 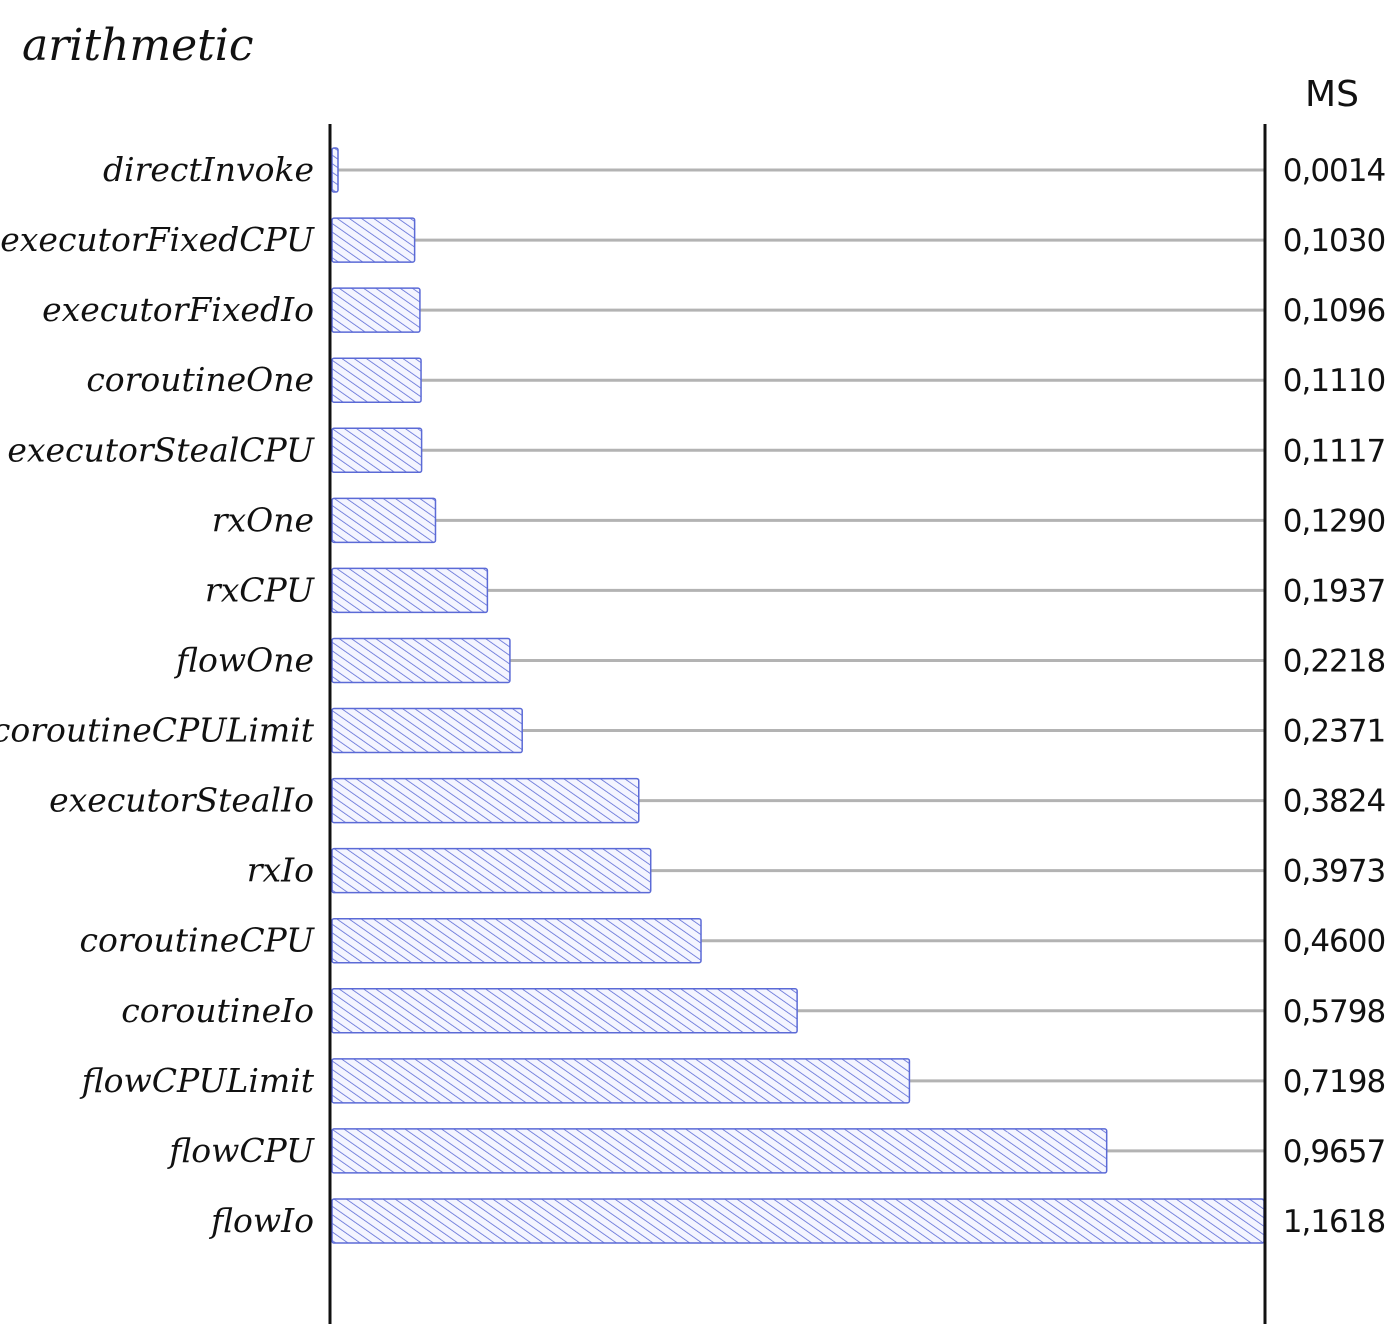 What do you see at coordinates (516, 940) in the screenshot?
I see `bar-coroutineCPU` at bounding box center [516, 940].